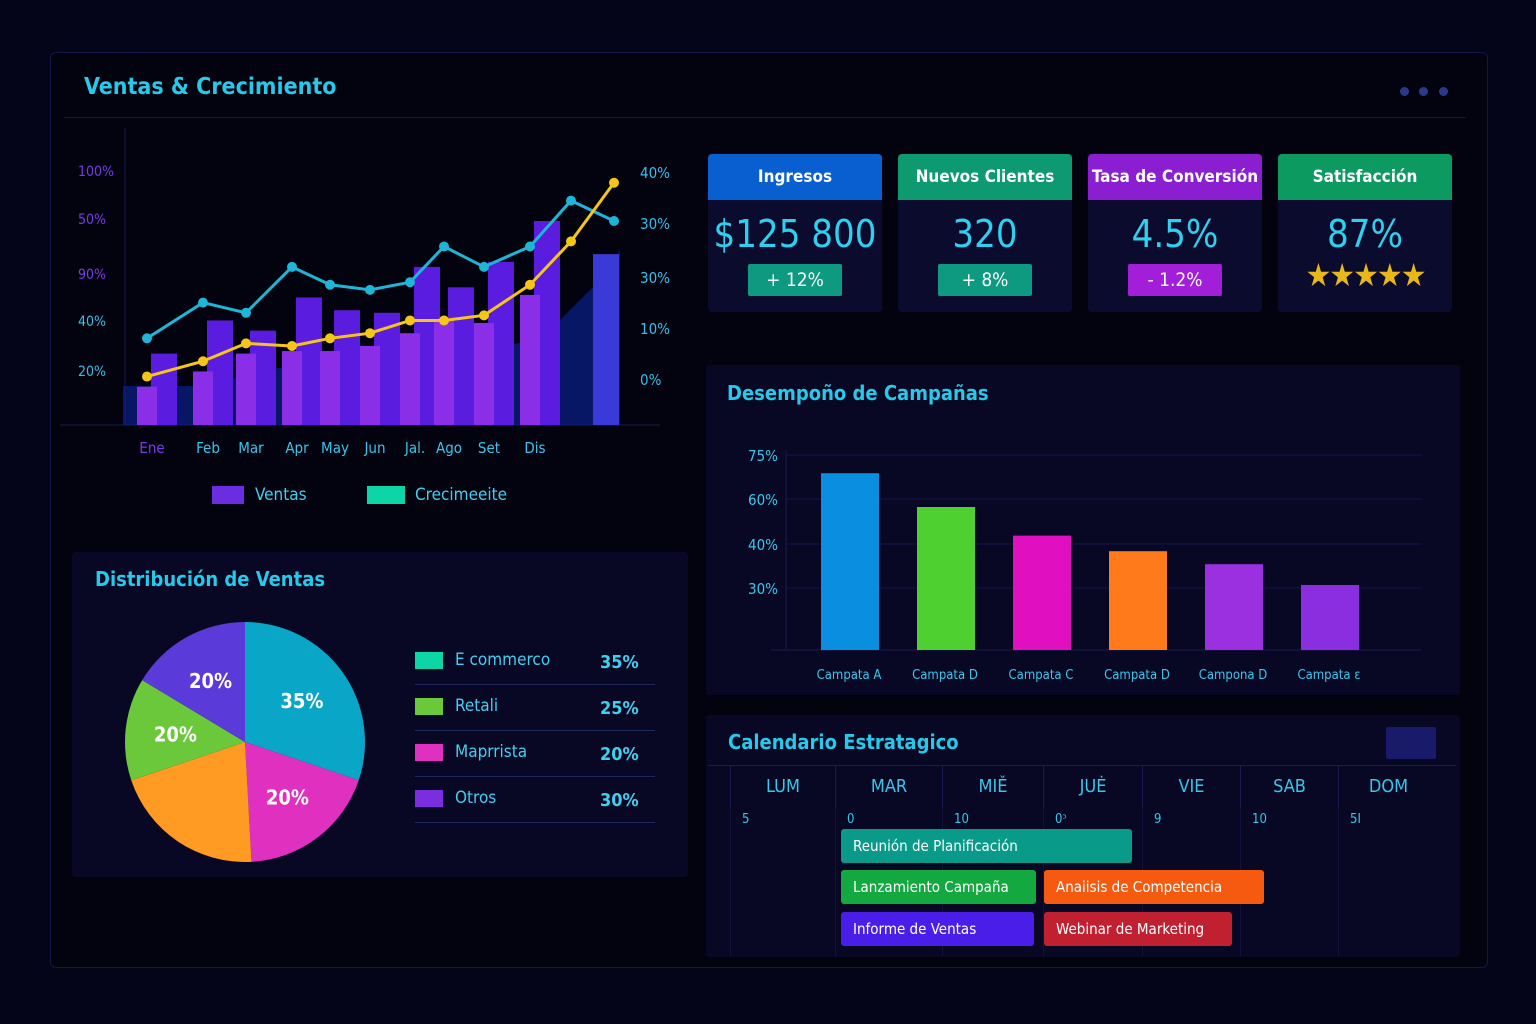 The height and width of the screenshot is (1024, 1536). What do you see at coordinates (1175, 280) in the screenshot?
I see `kpi-change-badge: - 1.2%` at bounding box center [1175, 280].